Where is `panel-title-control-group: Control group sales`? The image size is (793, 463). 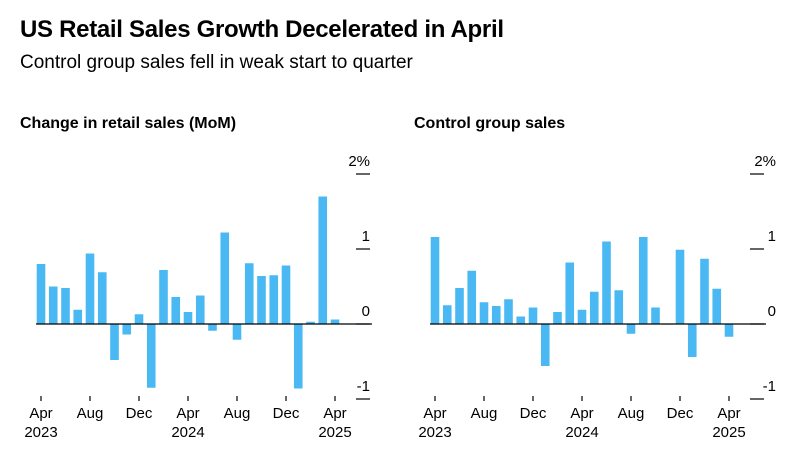
panel-title-control-group: Control group sales is located at coordinates (490, 123).